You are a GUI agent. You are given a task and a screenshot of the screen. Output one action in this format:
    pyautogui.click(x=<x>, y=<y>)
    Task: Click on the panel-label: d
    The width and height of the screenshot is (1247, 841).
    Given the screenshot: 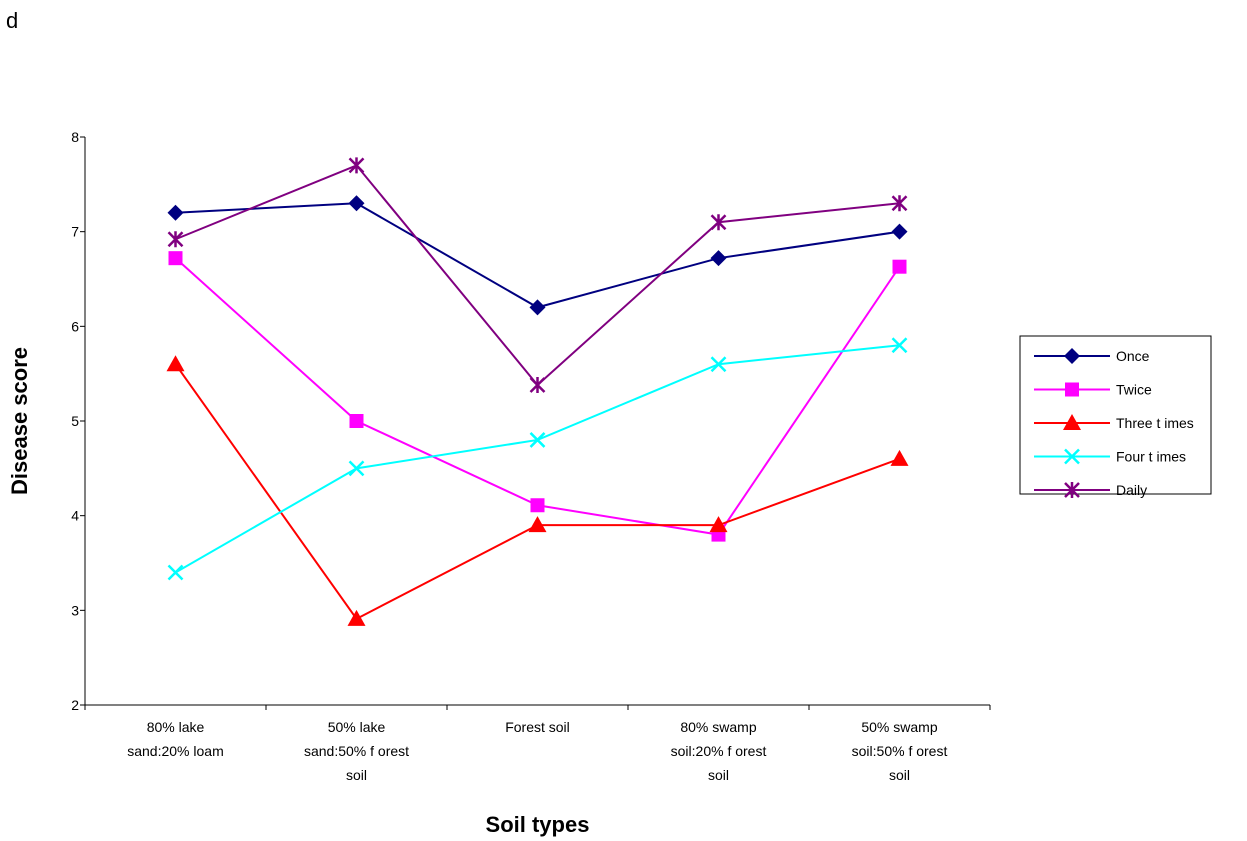 What is the action you would take?
    pyautogui.click(x=12, y=20)
    